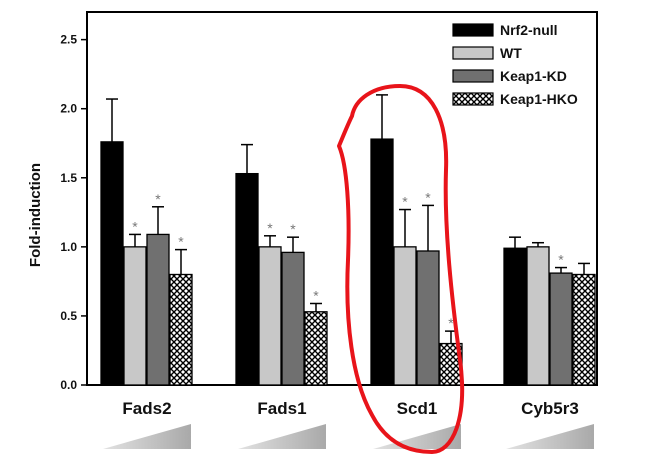  Describe the element at coordinates (135, 316) in the screenshot. I see `bar-fads2-wt` at that location.